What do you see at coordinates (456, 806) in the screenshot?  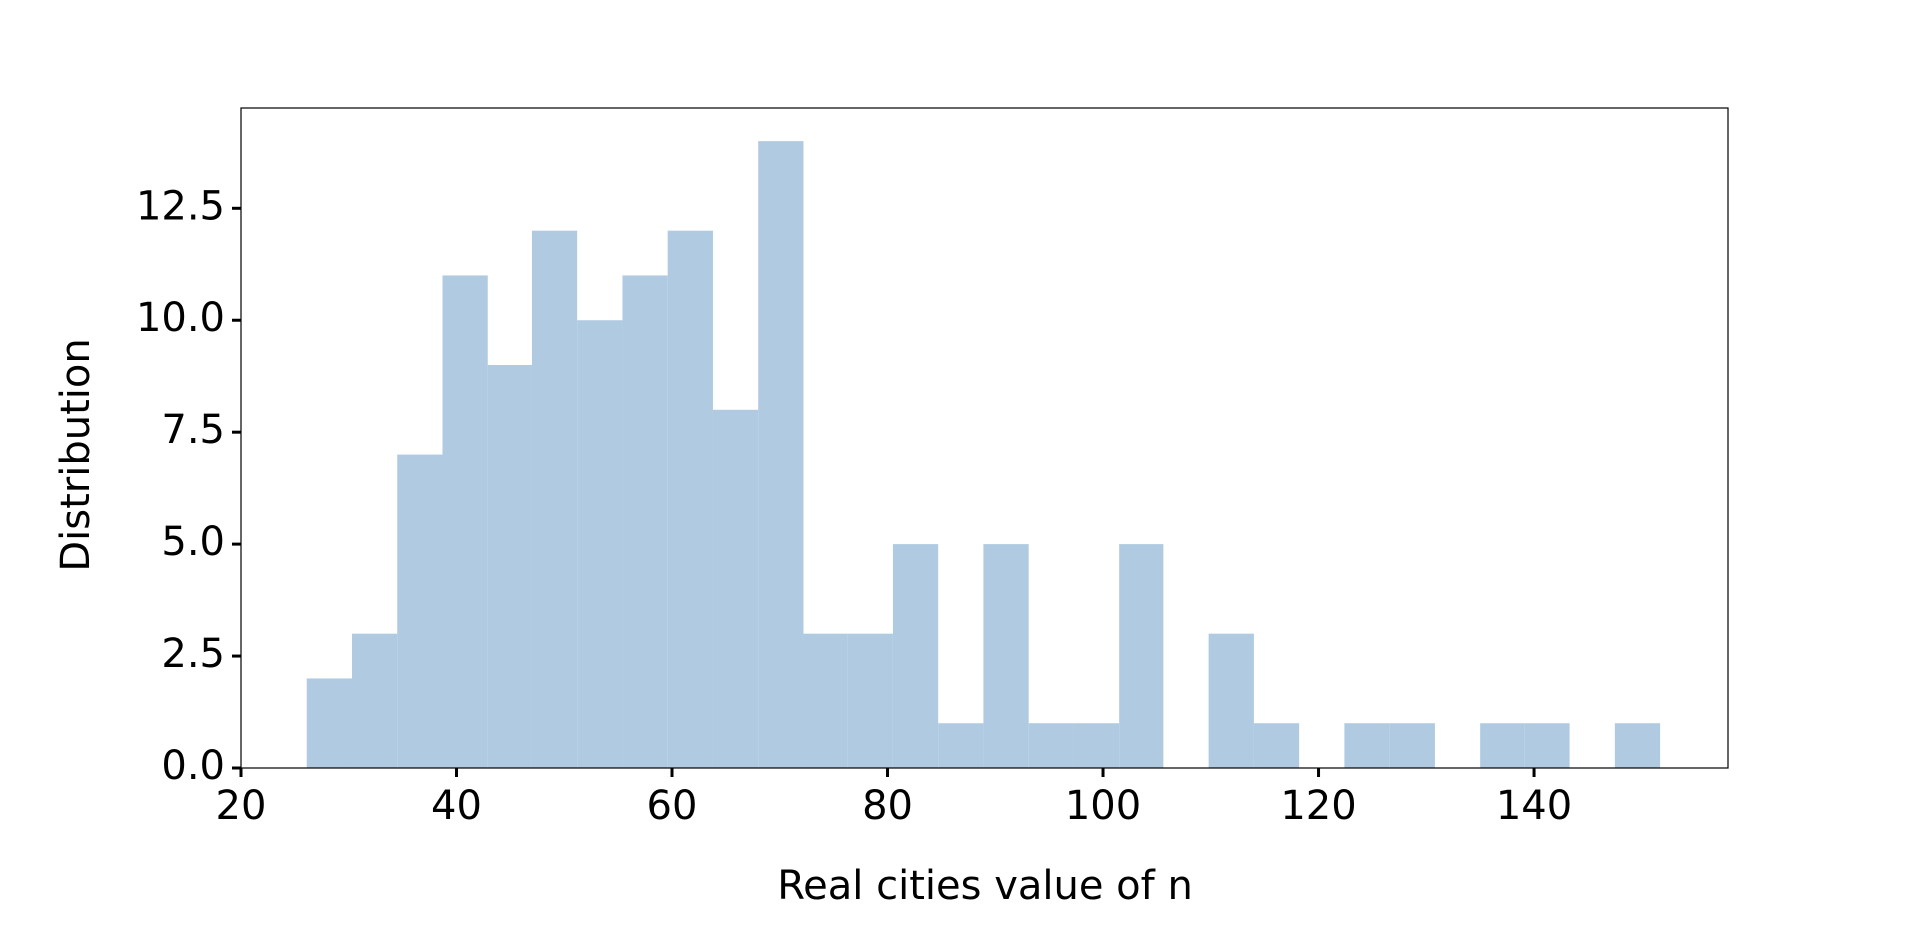 I see `x-tick-label: 40` at bounding box center [456, 806].